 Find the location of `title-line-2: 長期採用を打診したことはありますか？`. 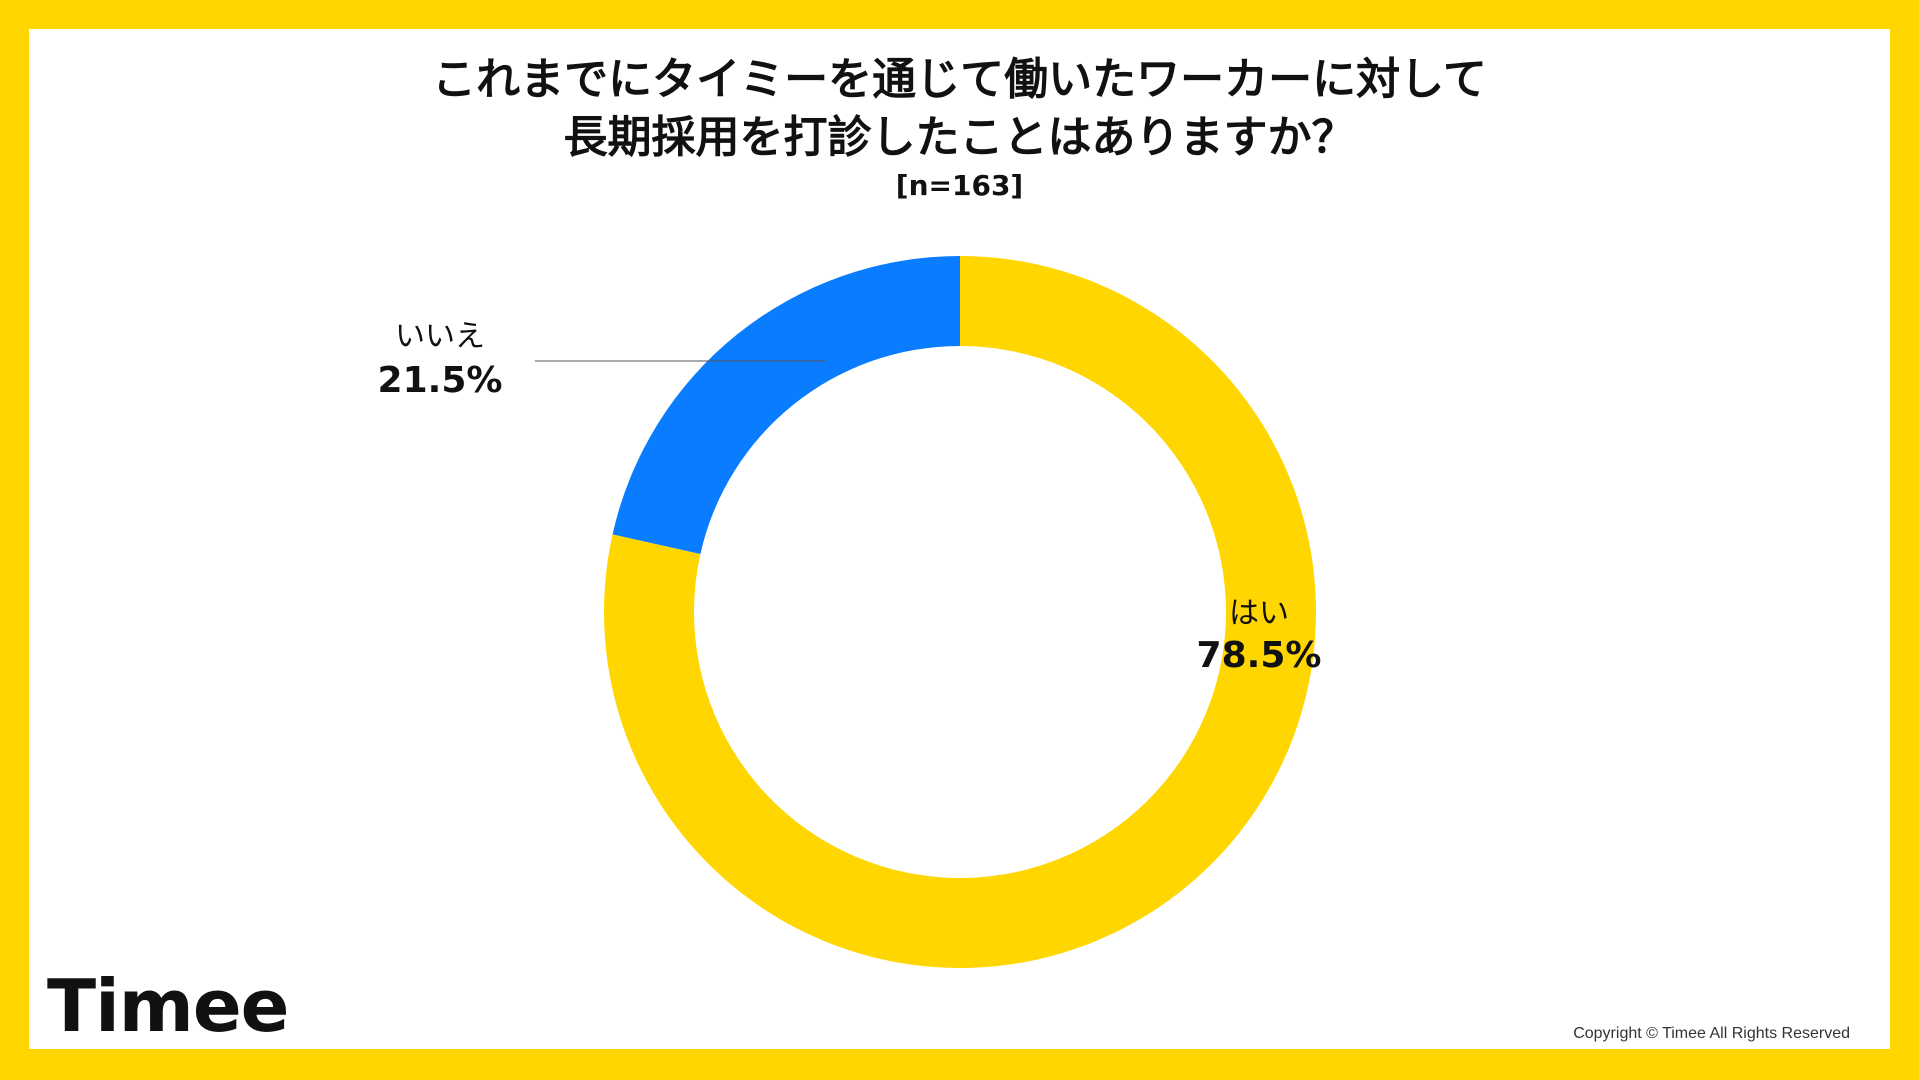

title-line-2: 長期採用を打診したことはありますか？ is located at coordinates (959, 137).